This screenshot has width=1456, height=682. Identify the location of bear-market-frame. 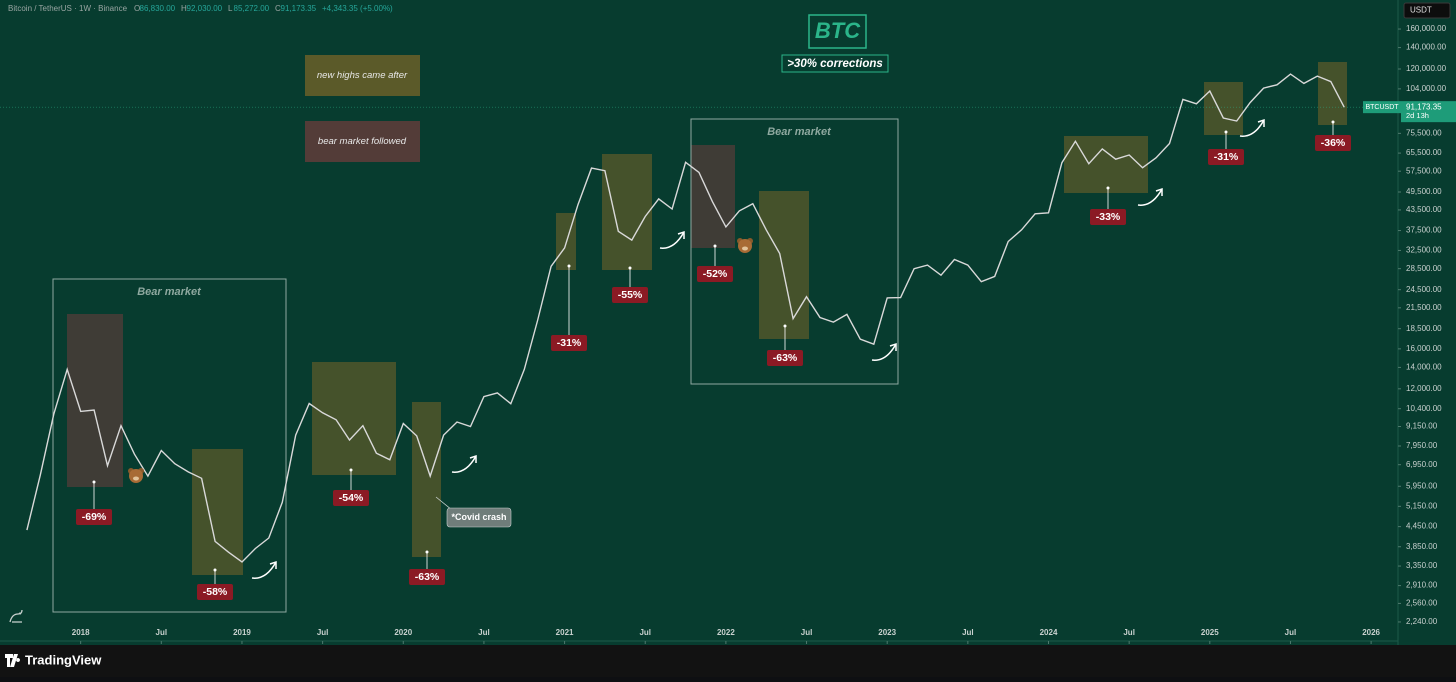
(794, 251).